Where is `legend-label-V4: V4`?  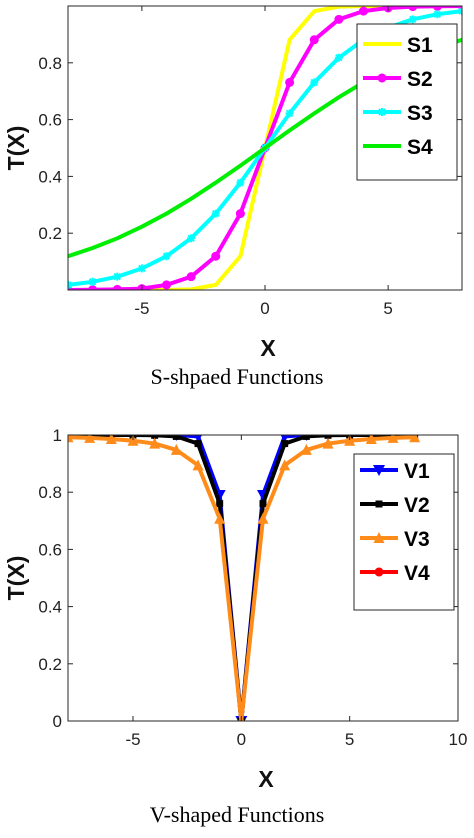
legend-label-V4: V4 is located at coordinates (417, 573).